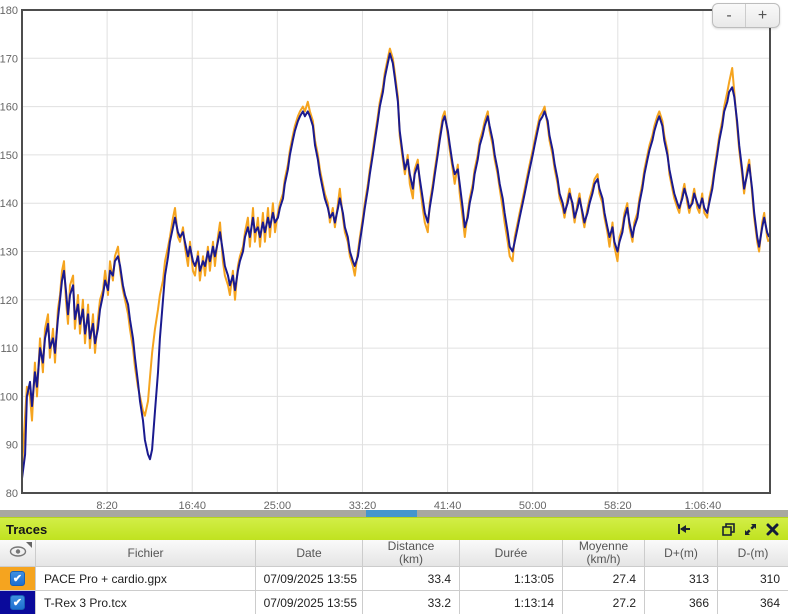  I want to click on file-name: PACE Pro + cardio.gpx, so click(146, 579).